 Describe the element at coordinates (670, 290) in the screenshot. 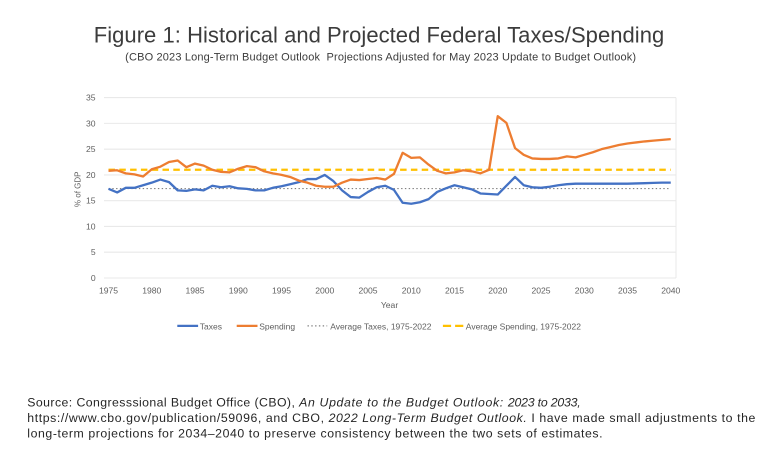

I see `svg-text: 2040` at that location.